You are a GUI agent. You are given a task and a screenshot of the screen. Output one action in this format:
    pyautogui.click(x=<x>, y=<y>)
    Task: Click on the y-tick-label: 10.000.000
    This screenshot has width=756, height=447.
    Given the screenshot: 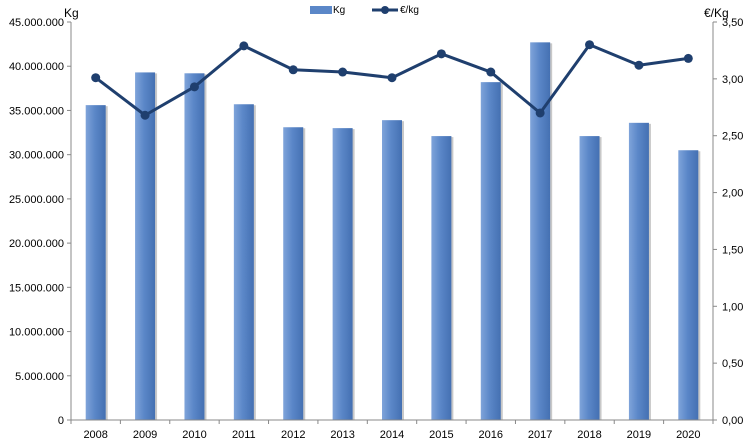 What is the action you would take?
    pyautogui.click(x=36, y=333)
    